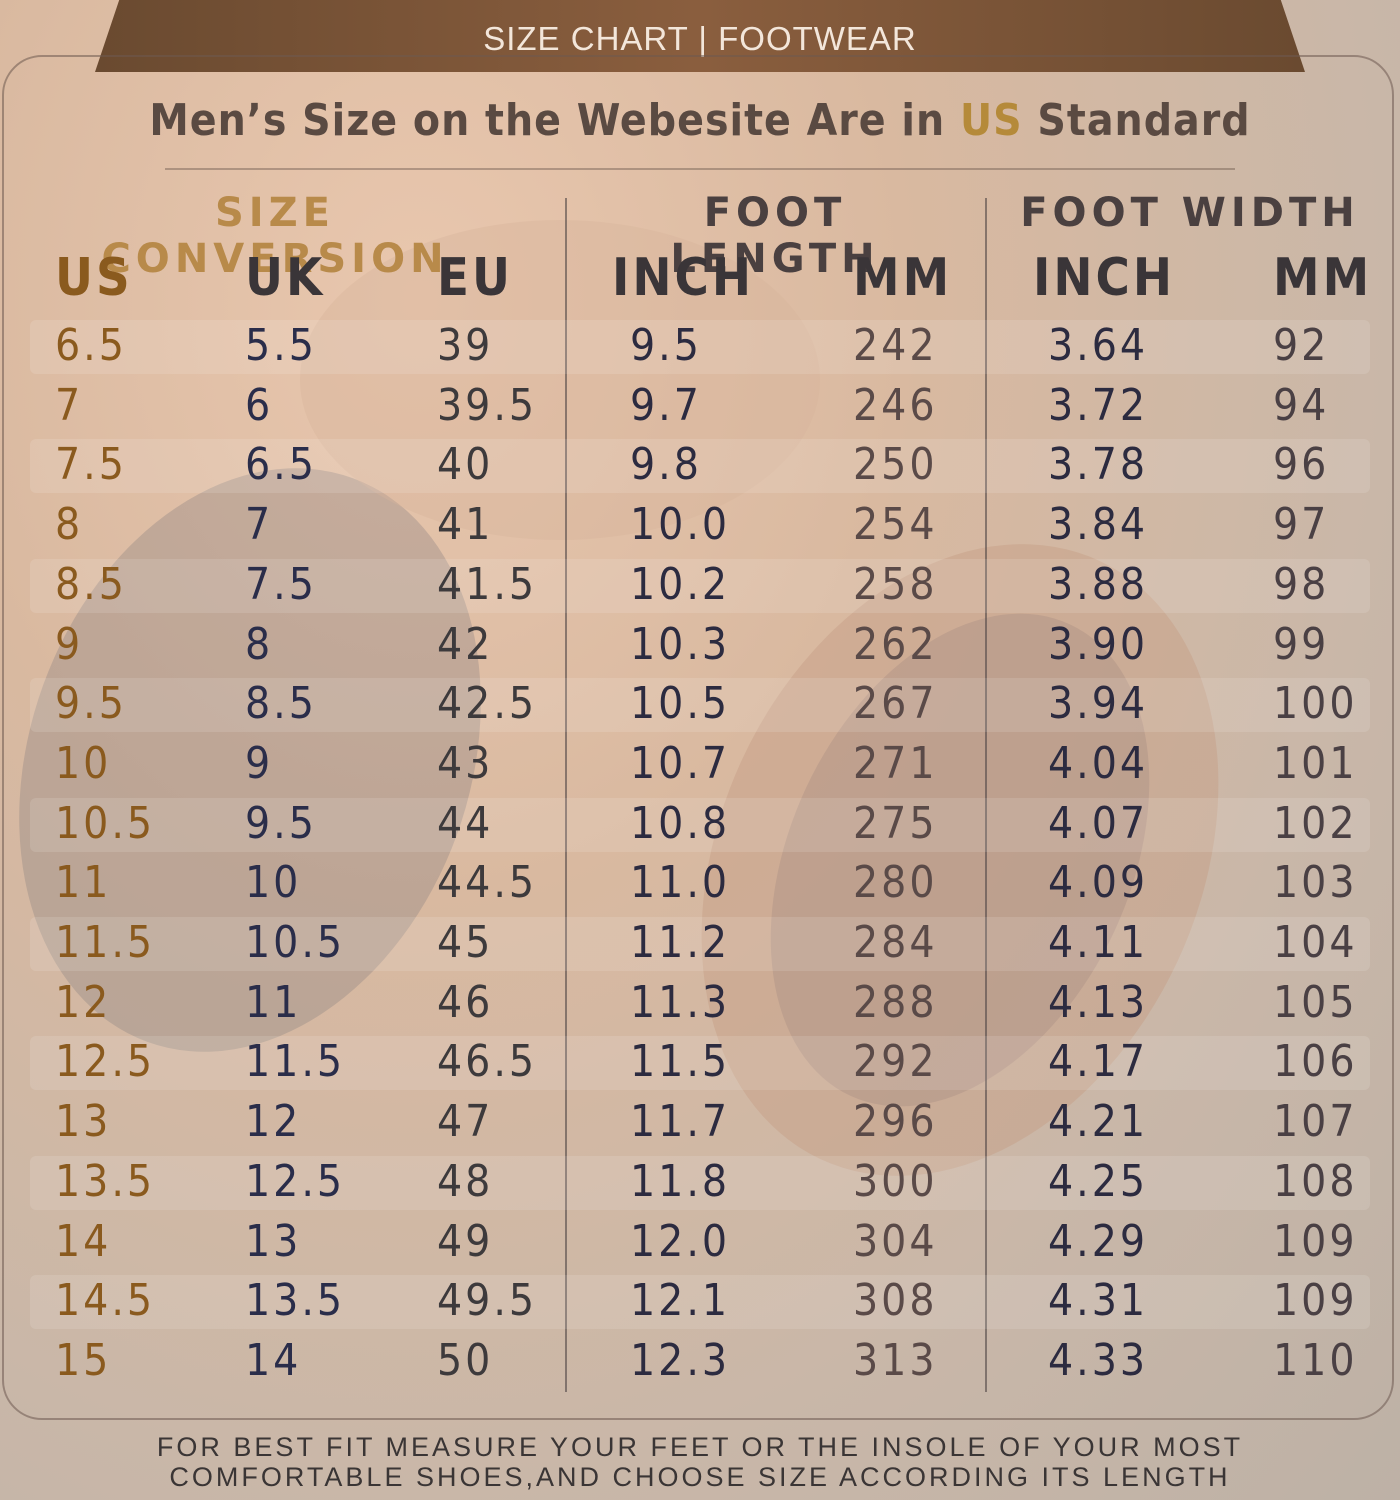 The height and width of the screenshot is (1500, 1400). I want to click on table-cell: 4.25, so click(1098, 1181).